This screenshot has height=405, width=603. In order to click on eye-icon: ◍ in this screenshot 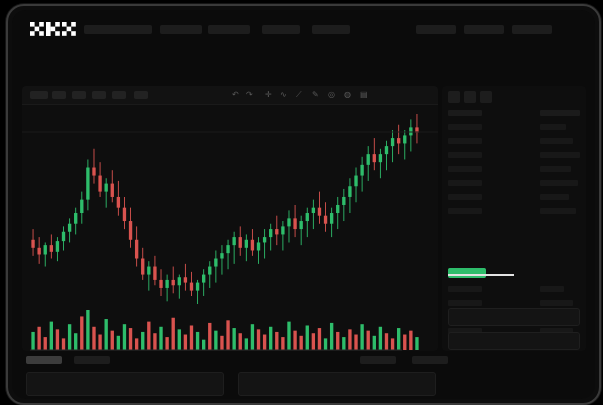, I will do `click(347, 94)`.